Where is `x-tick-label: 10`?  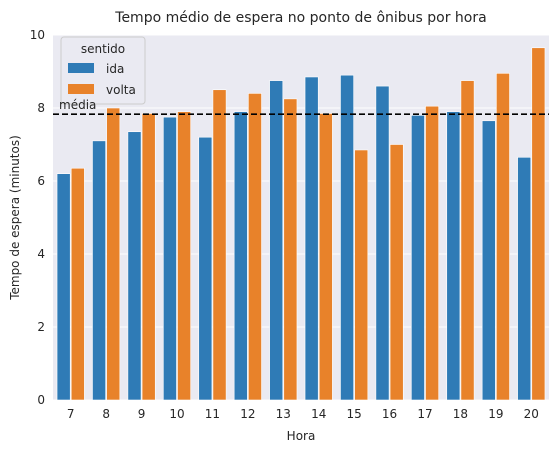
x-tick-label: 10 is located at coordinates (176, 414).